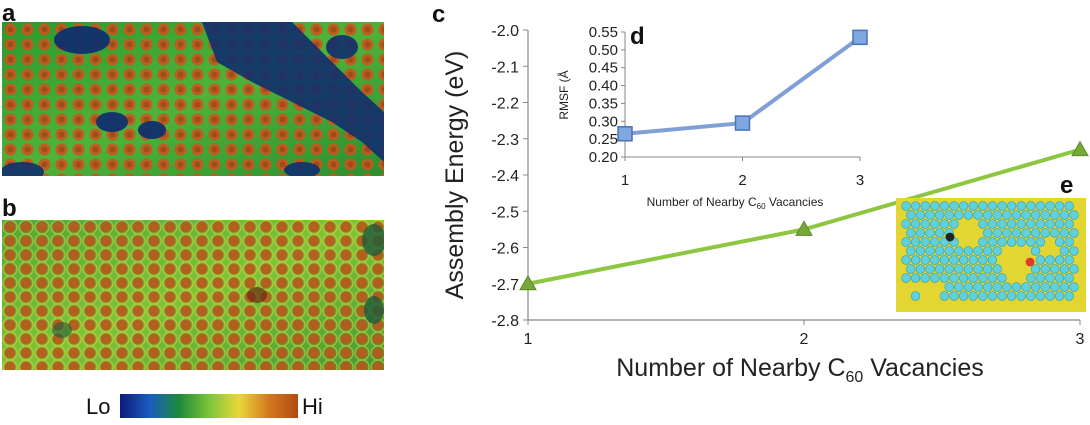  Describe the element at coordinates (603, 157) in the screenshot. I see `inset-y-tick-label: 0.20` at that location.